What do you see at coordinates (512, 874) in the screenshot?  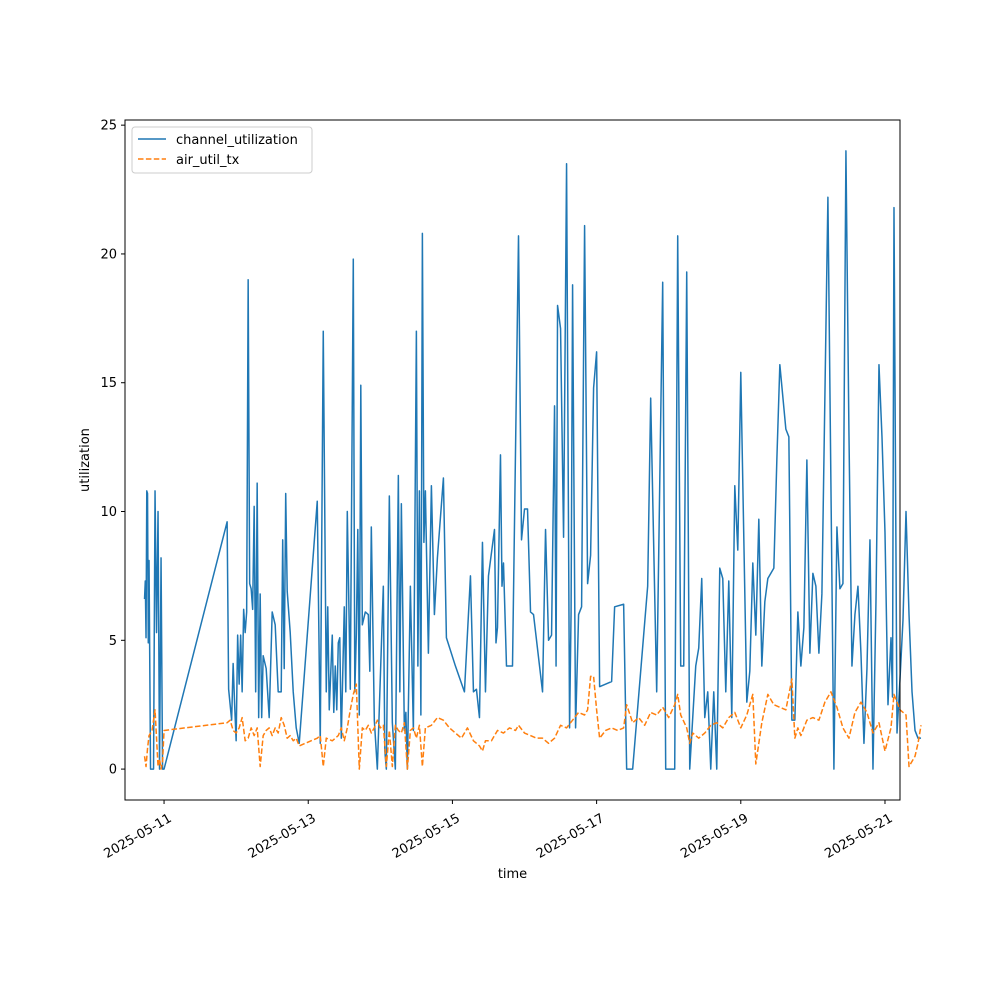 I see `x-axis-label: time` at bounding box center [512, 874].